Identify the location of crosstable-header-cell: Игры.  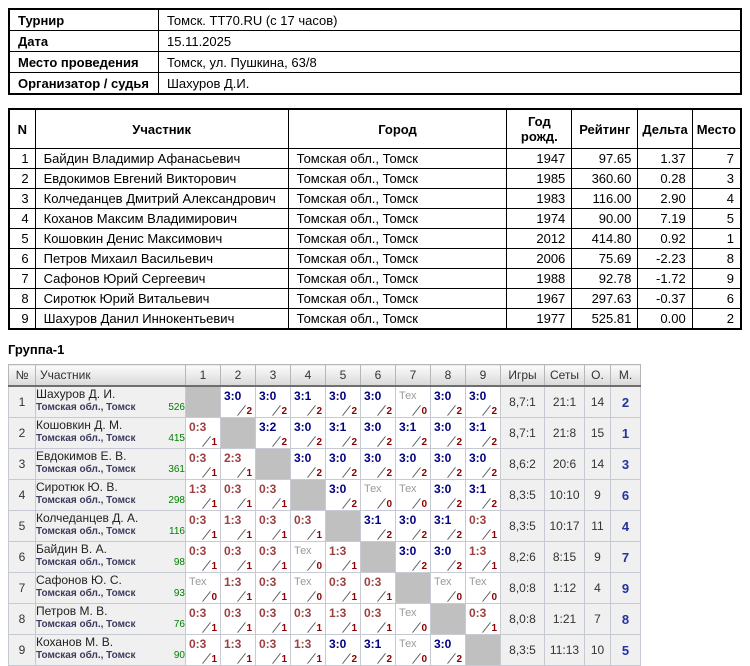
(522, 375).